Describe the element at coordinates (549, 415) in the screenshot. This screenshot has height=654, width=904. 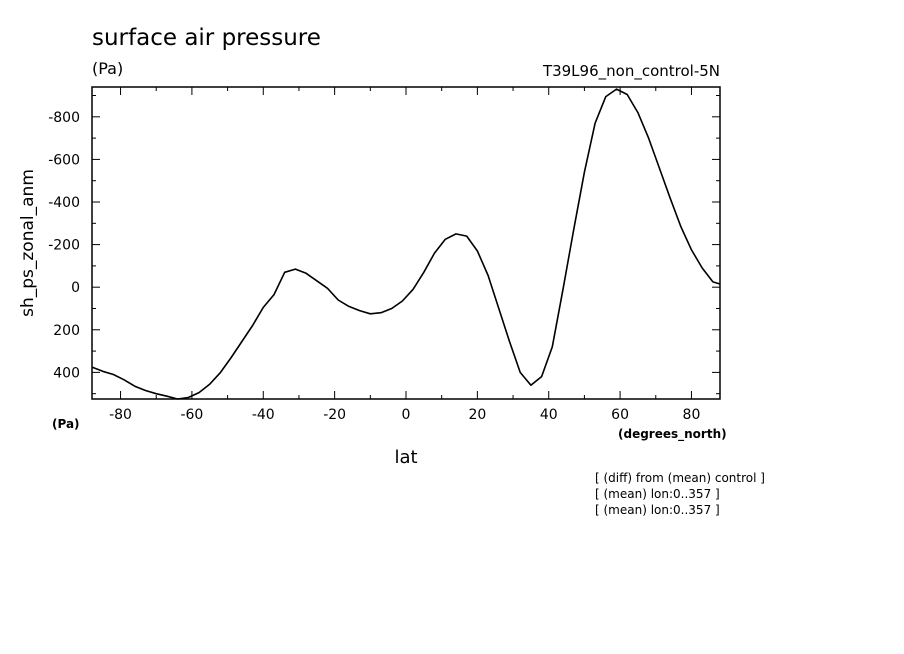
I see `x-tick-label: 40` at that location.